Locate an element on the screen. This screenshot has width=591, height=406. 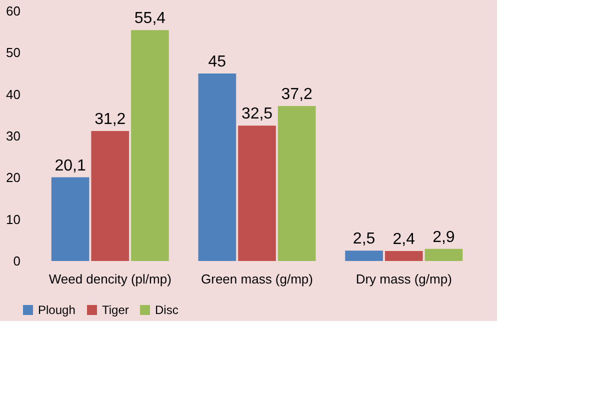
data-label: 55,4 is located at coordinates (150, 19).